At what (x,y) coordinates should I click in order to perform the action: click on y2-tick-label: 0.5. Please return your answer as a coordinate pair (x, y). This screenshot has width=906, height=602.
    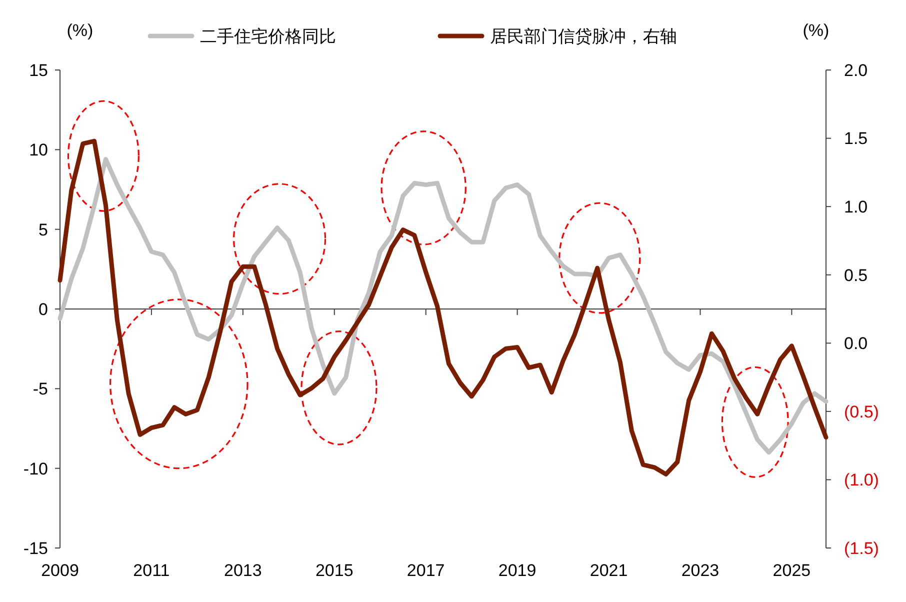
    Looking at the image, I should click on (856, 275).